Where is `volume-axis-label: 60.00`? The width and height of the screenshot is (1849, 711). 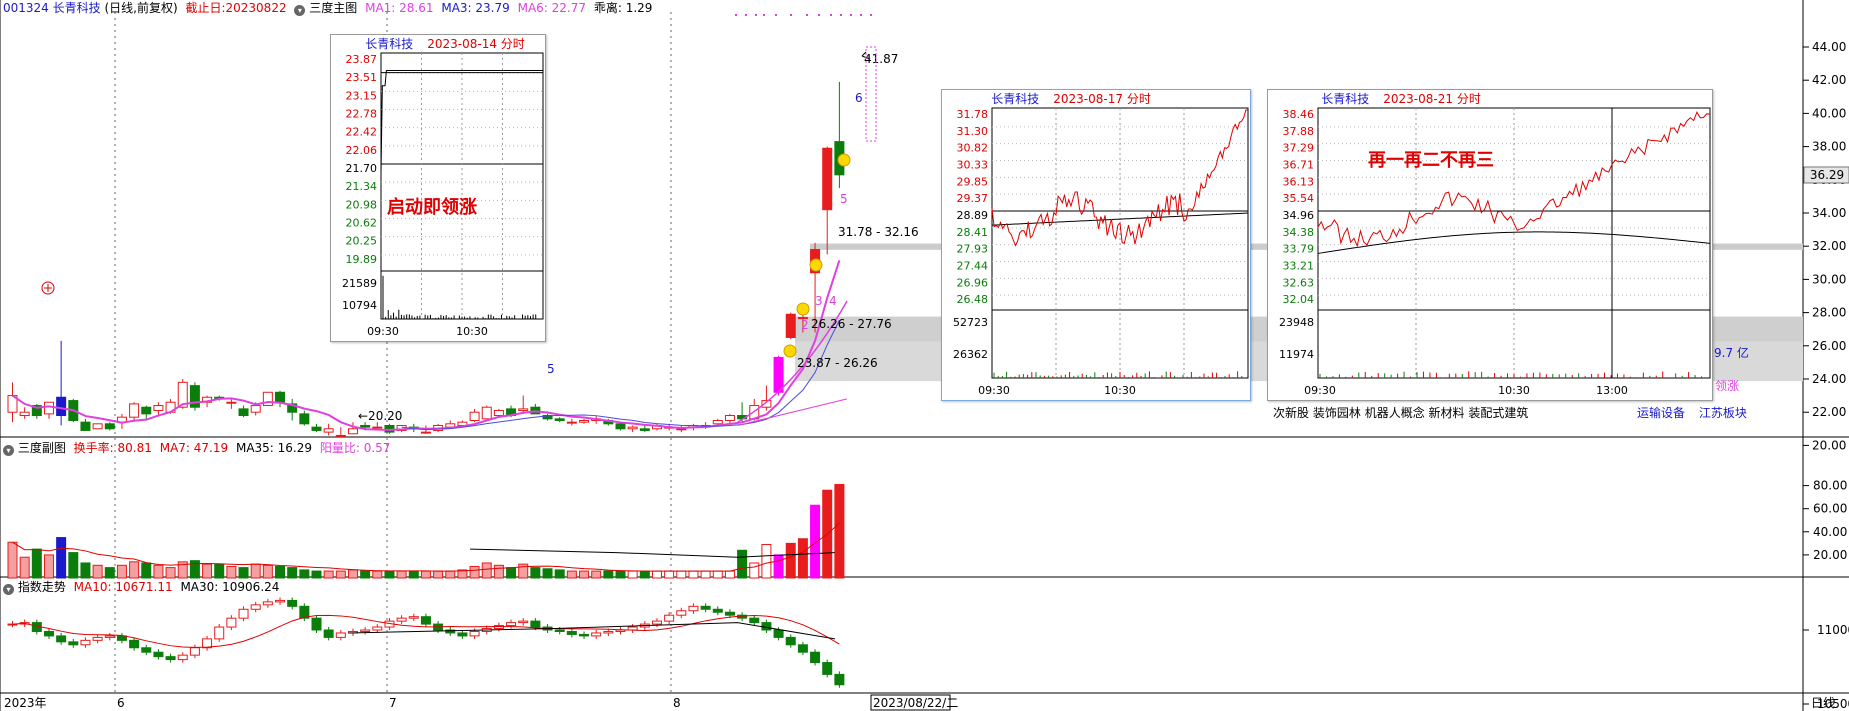 volume-axis-label: 60.00 is located at coordinates (1830, 509).